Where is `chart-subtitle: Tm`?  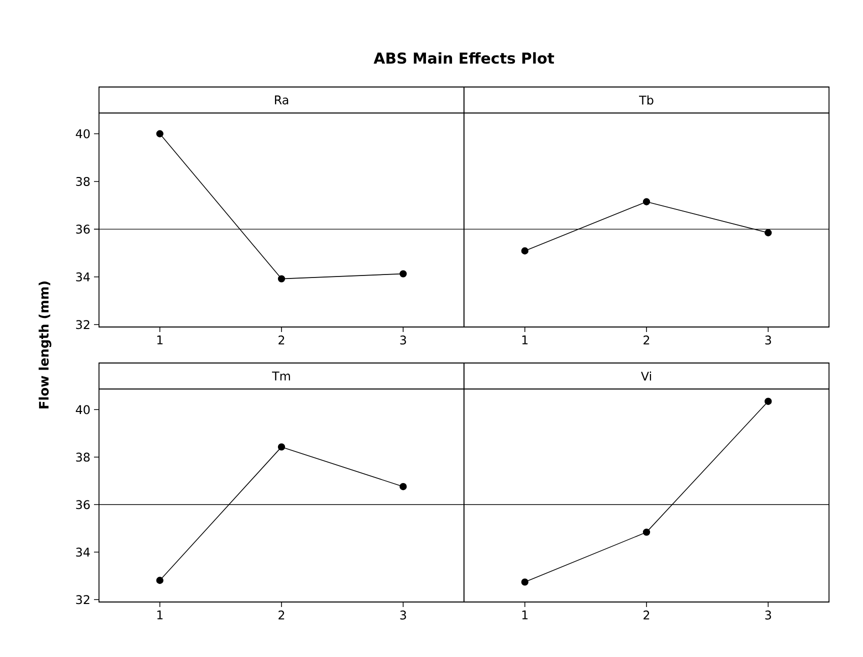
chart-subtitle: Tm is located at coordinates (281, 376).